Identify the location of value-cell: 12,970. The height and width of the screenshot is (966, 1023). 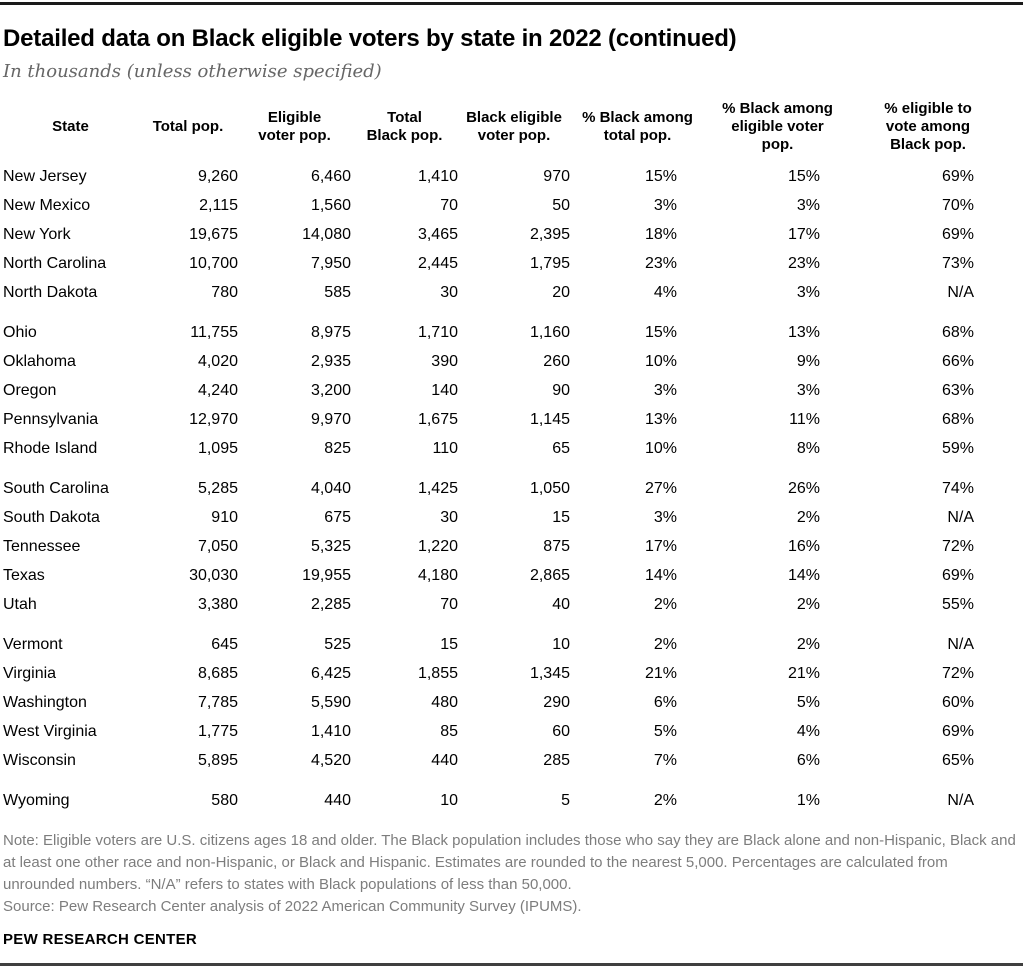
(213, 419).